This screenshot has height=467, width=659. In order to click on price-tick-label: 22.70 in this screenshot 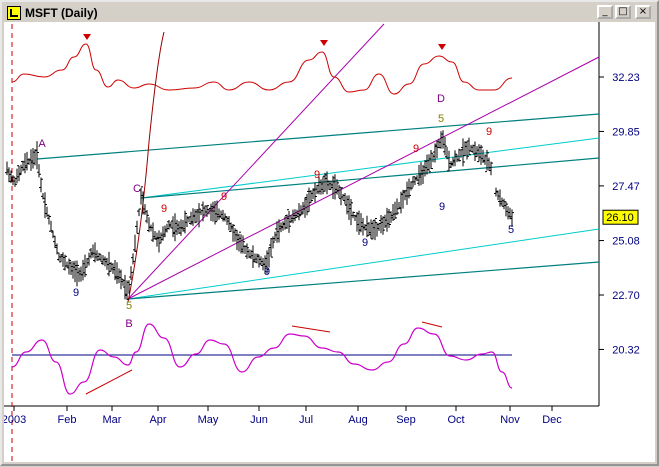, I will do `click(626, 296)`.